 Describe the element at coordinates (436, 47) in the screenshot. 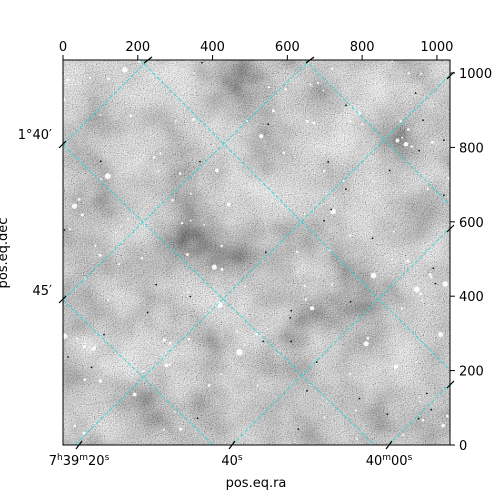

I see `top-tick-label: 1000` at that location.